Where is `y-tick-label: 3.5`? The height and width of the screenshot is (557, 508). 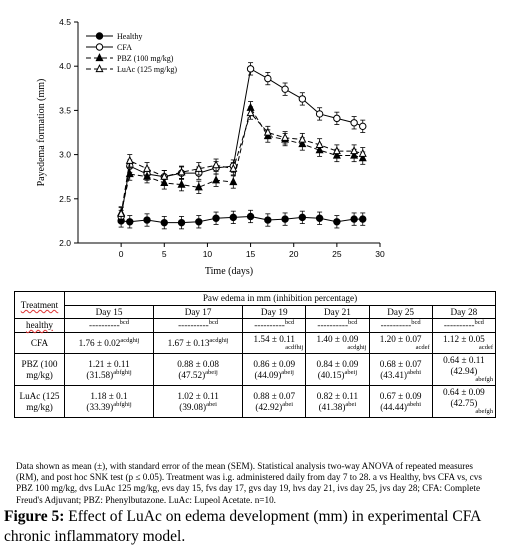 y-tick-label: 3.5 is located at coordinates (65, 110).